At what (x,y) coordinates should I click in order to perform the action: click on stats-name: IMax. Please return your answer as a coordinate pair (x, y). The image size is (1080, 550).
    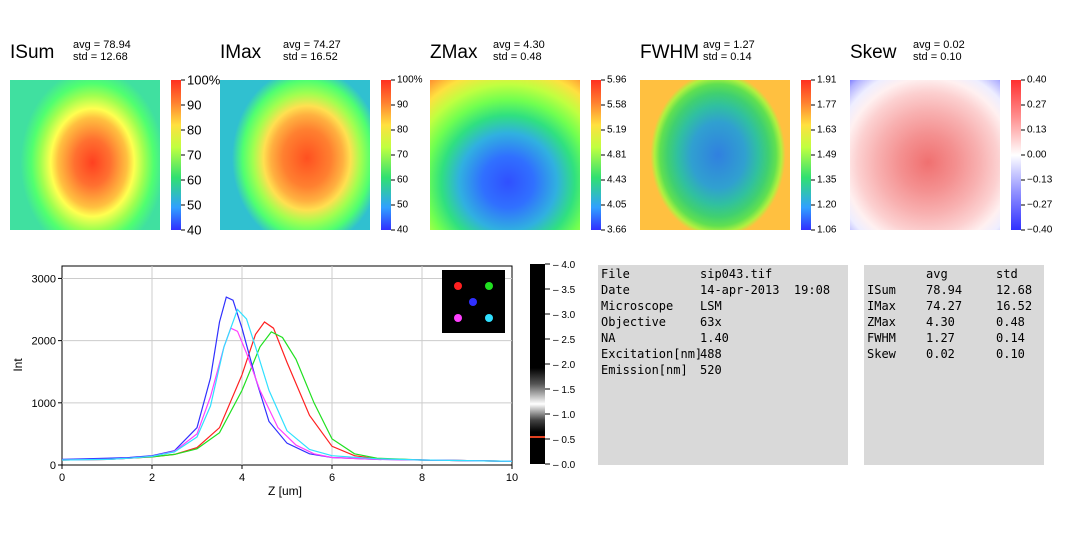
    Looking at the image, I should click on (881, 306).